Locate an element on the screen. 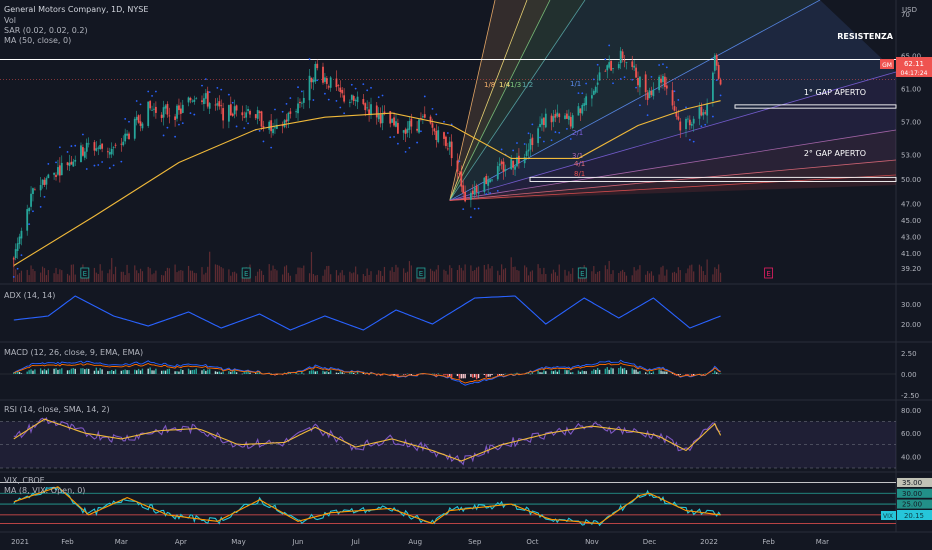  sar-legend: SAR (0.02, 0.02, 0.2) is located at coordinates (46, 30).